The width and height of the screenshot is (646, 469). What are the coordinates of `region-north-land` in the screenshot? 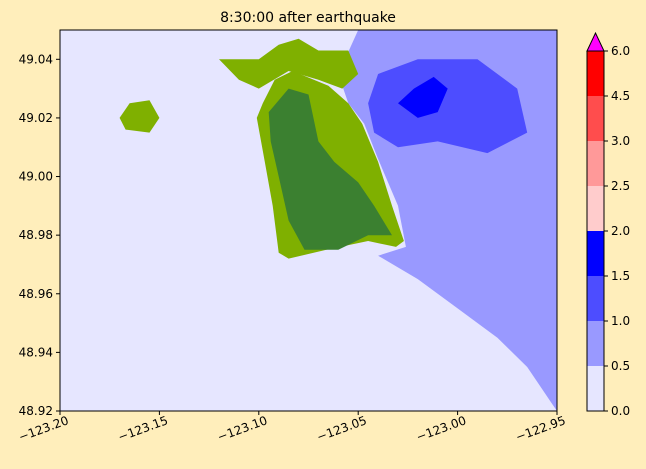 It's located at (289, 63).